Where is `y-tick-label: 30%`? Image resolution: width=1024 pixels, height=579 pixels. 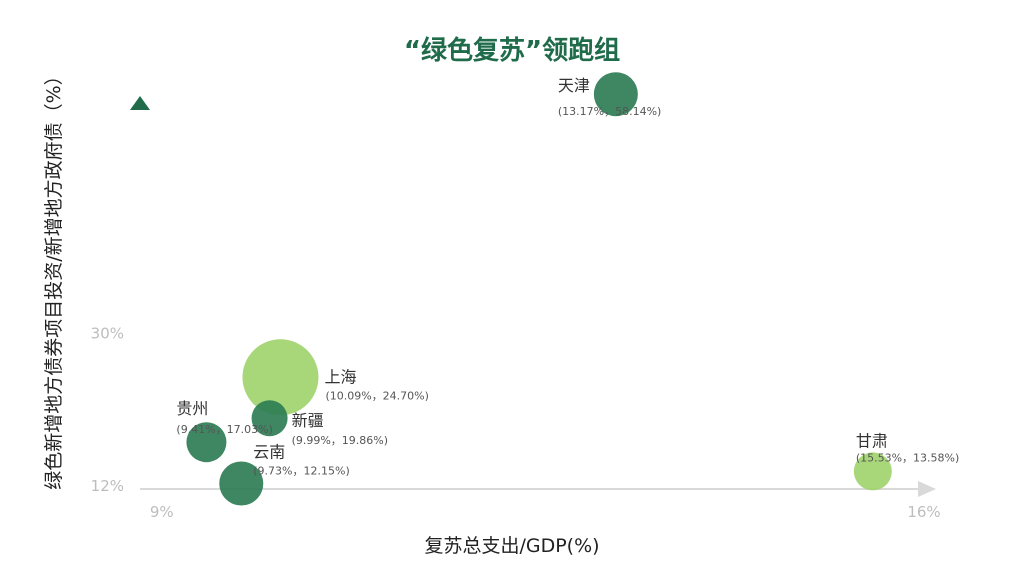
y-tick-label: 30% is located at coordinates (107, 333).